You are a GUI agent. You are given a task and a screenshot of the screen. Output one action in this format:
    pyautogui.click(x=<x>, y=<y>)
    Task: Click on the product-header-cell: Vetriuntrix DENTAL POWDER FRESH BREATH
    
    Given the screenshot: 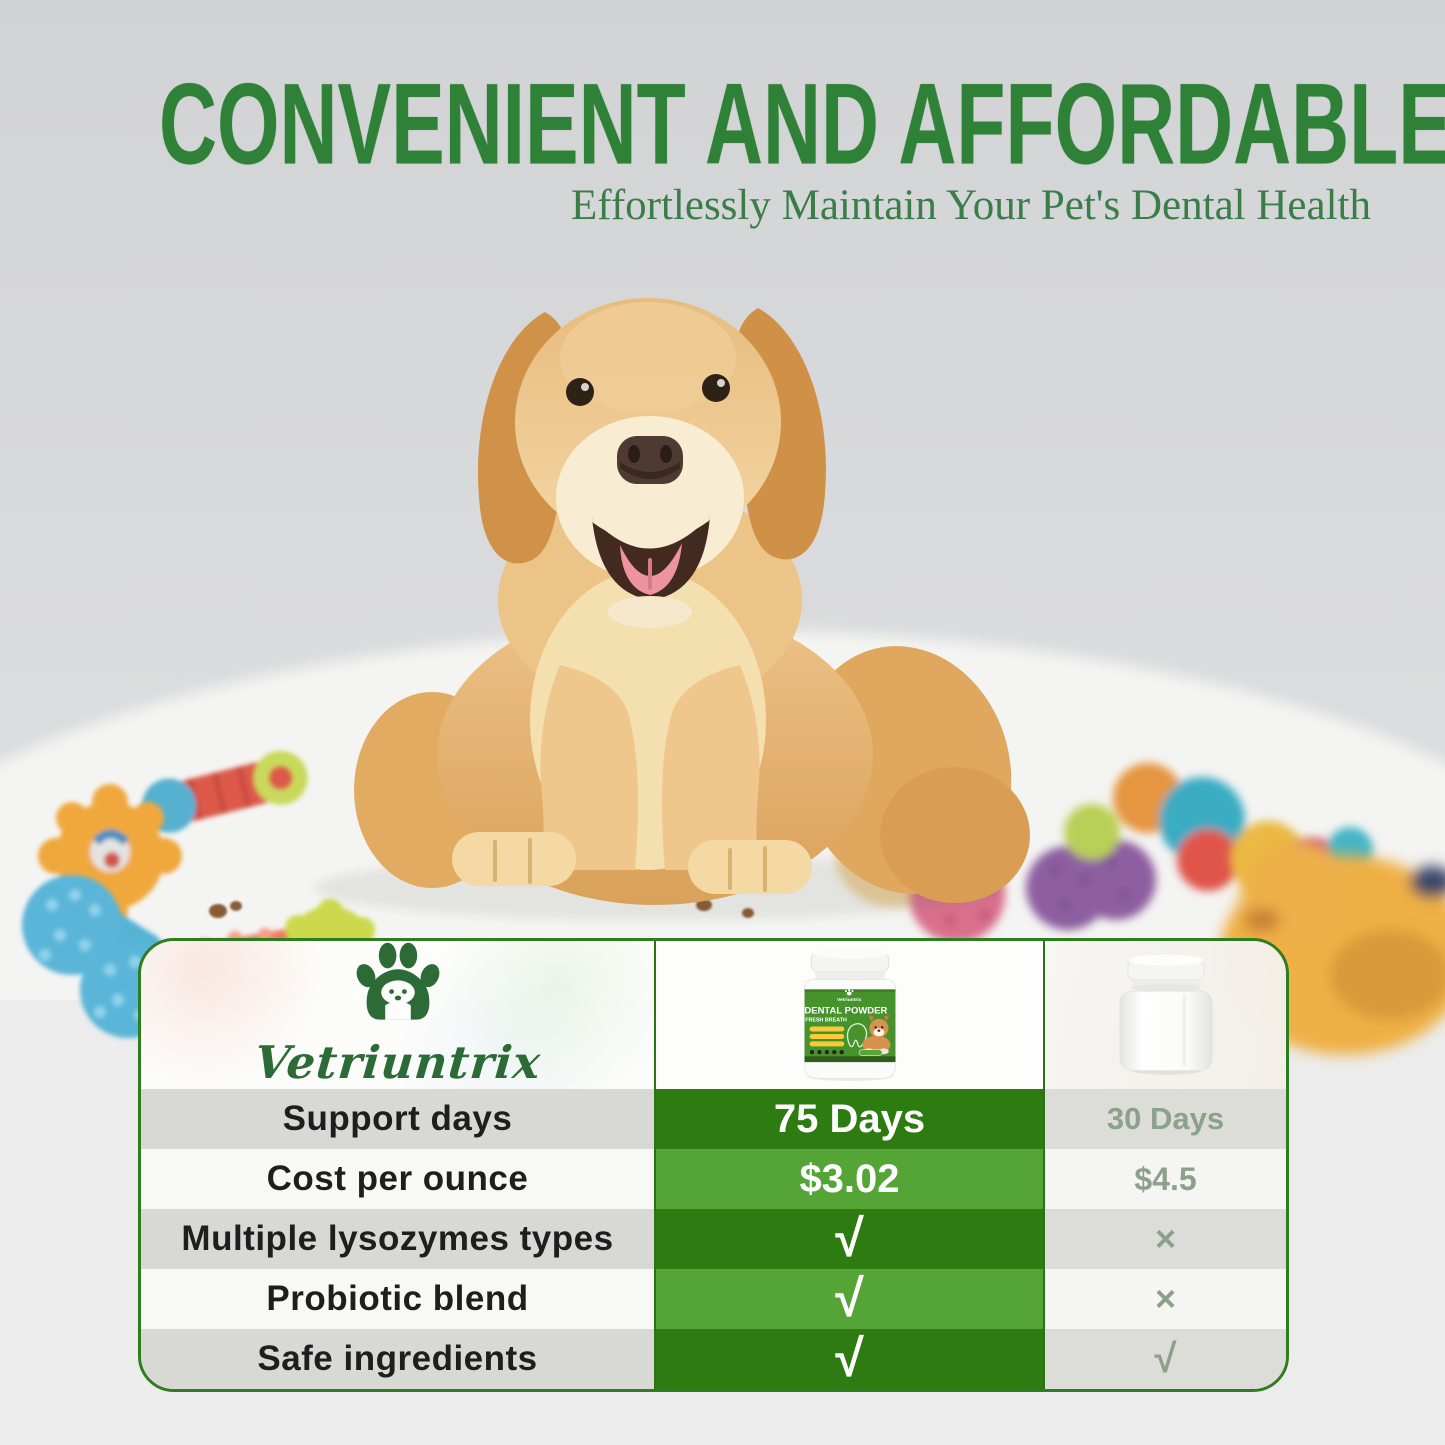 What is the action you would take?
    pyautogui.click(x=849, y=1015)
    